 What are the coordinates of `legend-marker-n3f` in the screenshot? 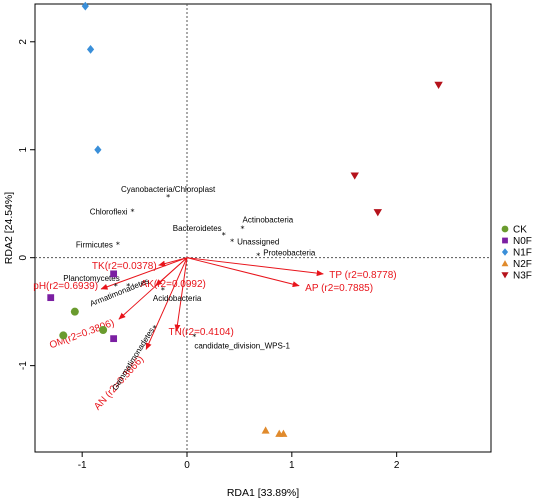 It's located at (505, 275).